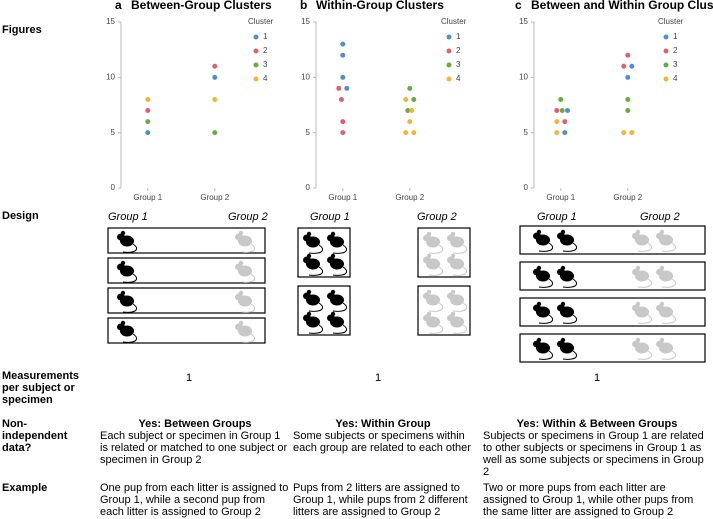  Describe the element at coordinates (560, 197) in the screenshot. I see `x-tick-label: Group 1` at that location.